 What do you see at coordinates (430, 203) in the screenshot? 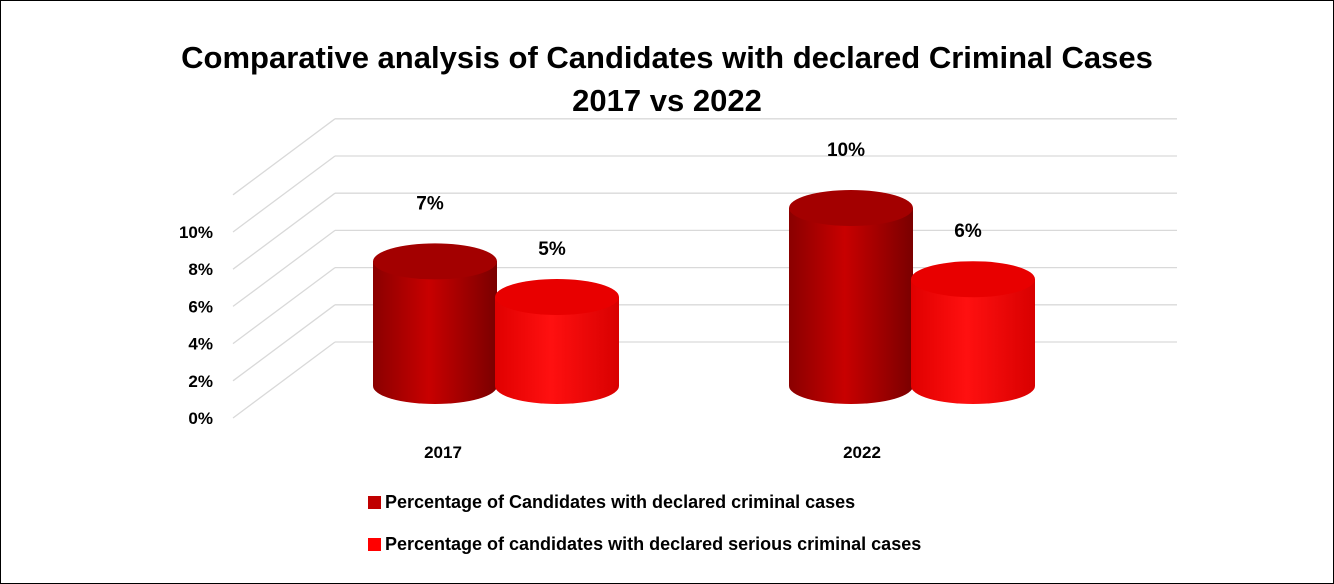
I see `data-label: 7%` at bounding box center [430, 203].